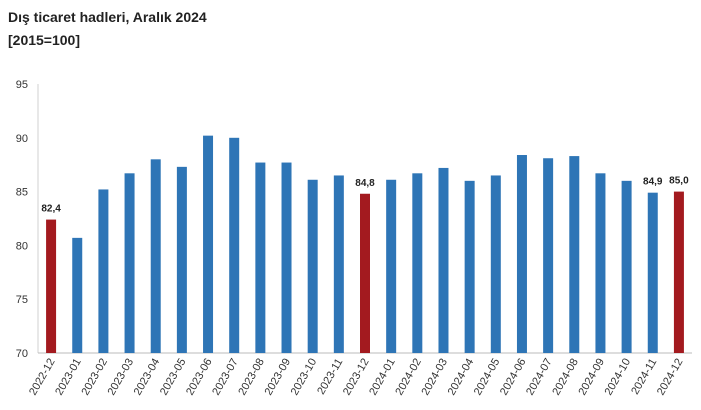 This screenshot has width=701, height=410. I want to click on y-tick-label: 80, so click(22, 246).